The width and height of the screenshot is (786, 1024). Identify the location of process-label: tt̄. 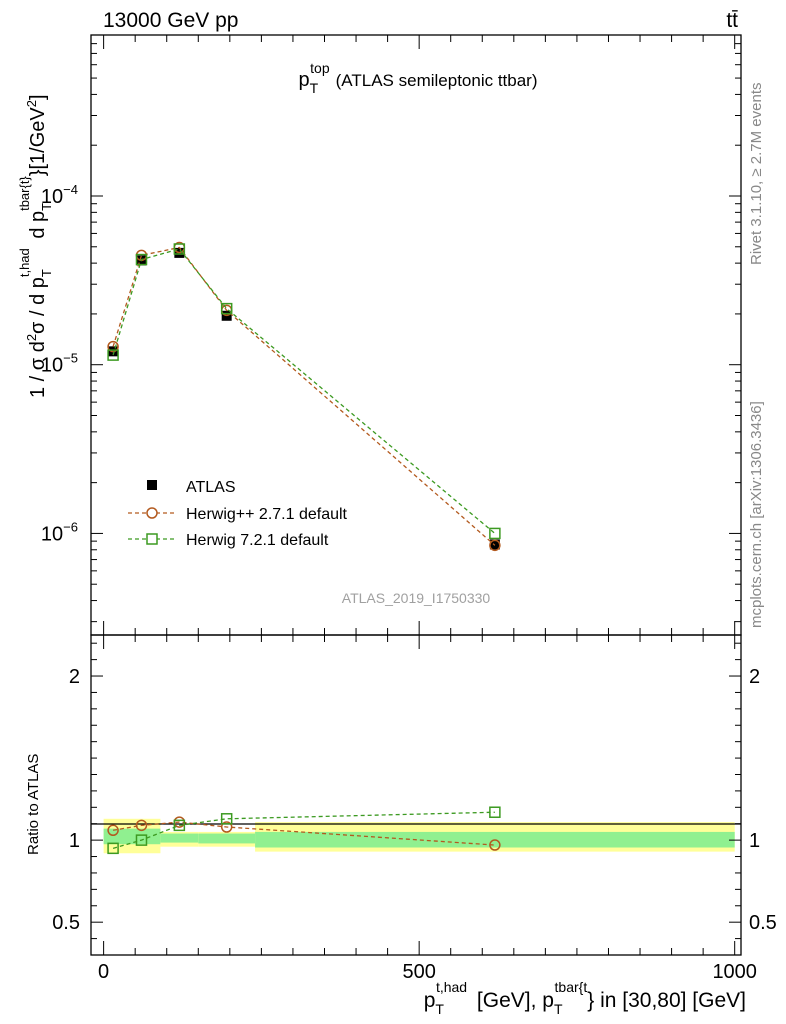
(732, 20).